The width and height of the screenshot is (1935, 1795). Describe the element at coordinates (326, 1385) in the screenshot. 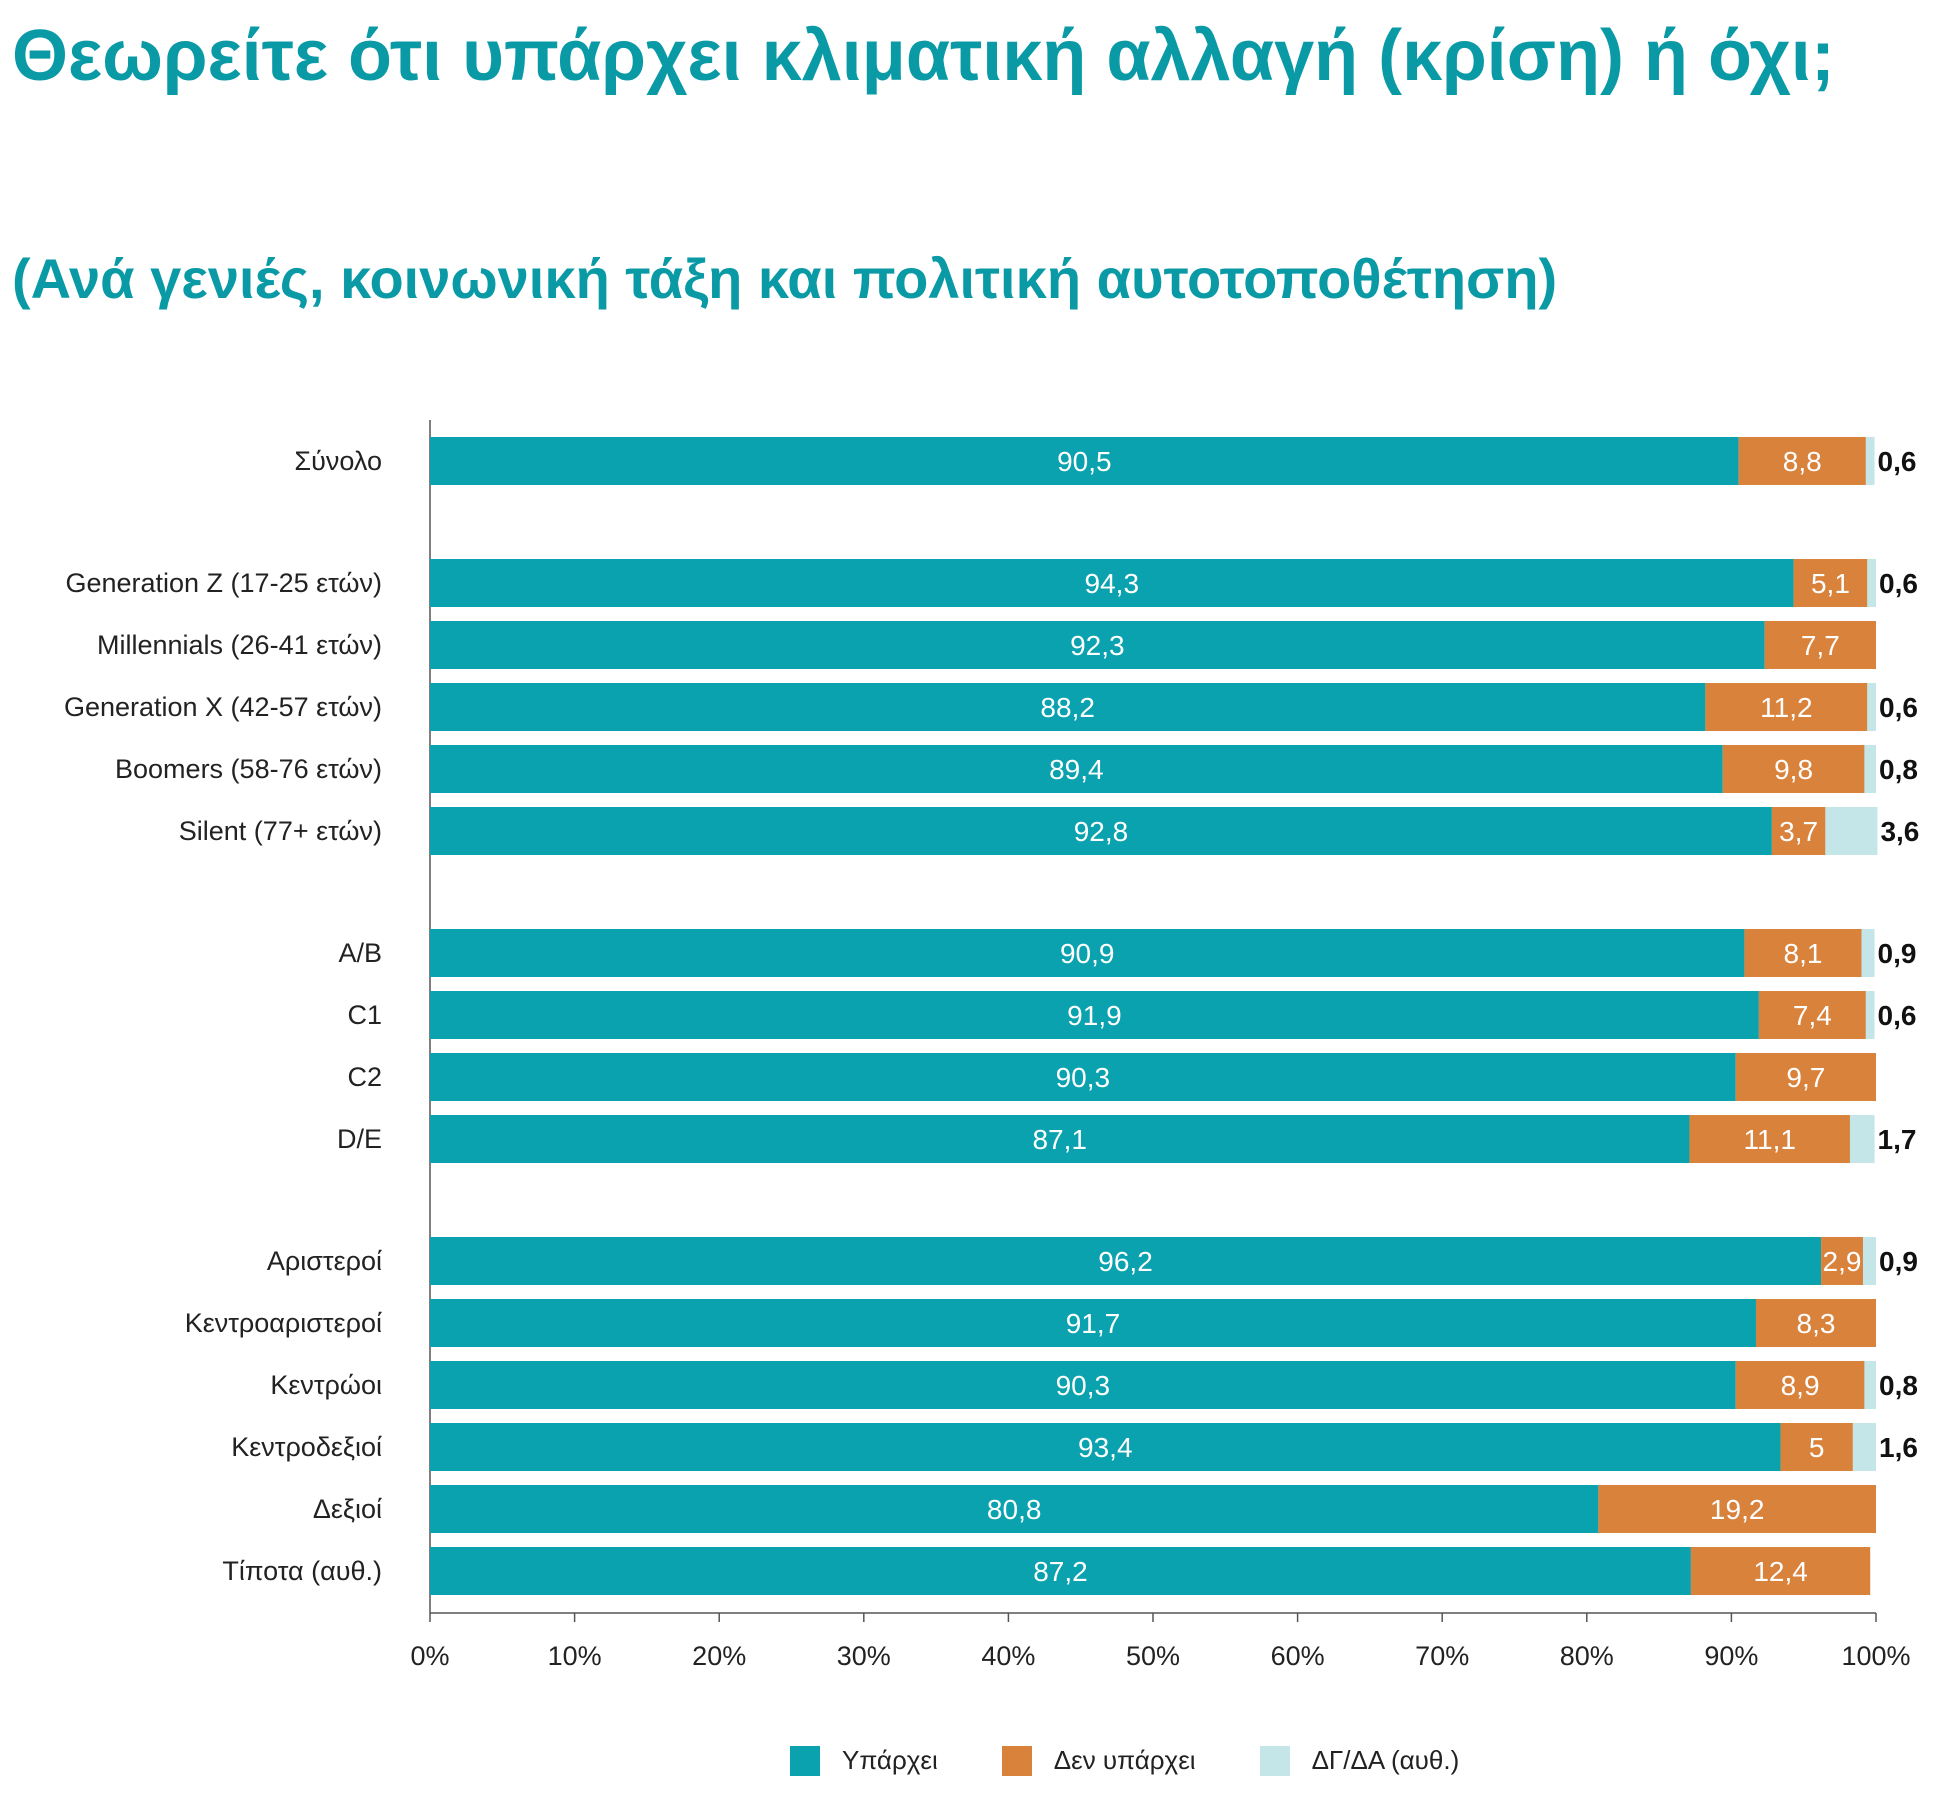

I see `category-label: Κεντρώοι` at that location.